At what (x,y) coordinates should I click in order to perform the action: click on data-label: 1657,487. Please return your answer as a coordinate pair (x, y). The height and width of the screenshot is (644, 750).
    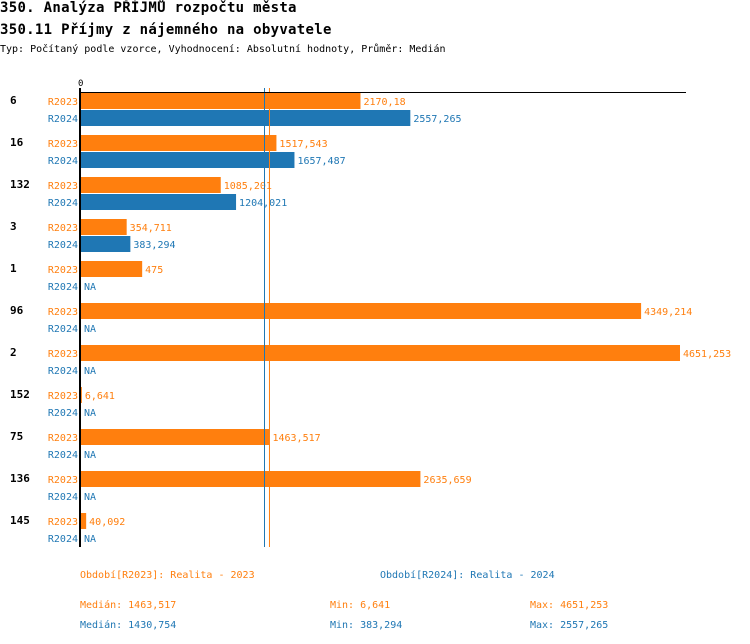
    Looking at the image, I should click on (321, 161).